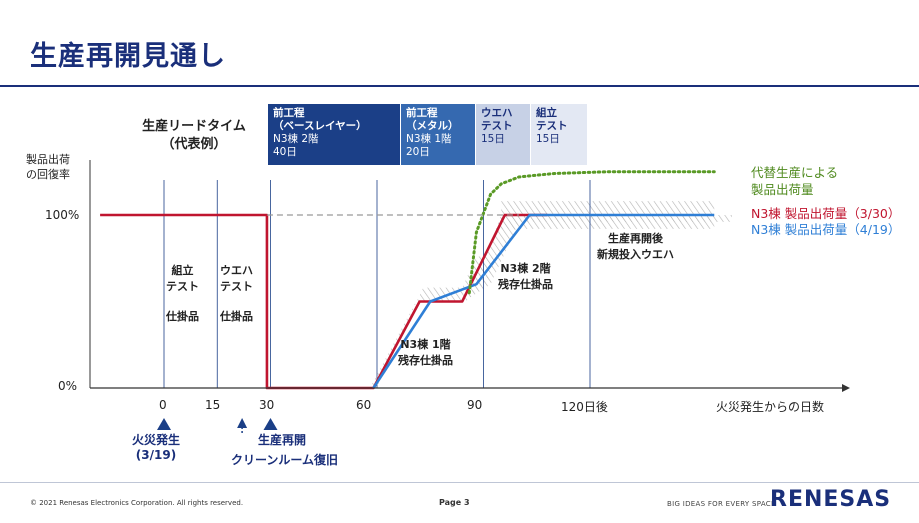  I want to click on phase-assembly-test: 組立 テスト 15日, so click(559, 134).